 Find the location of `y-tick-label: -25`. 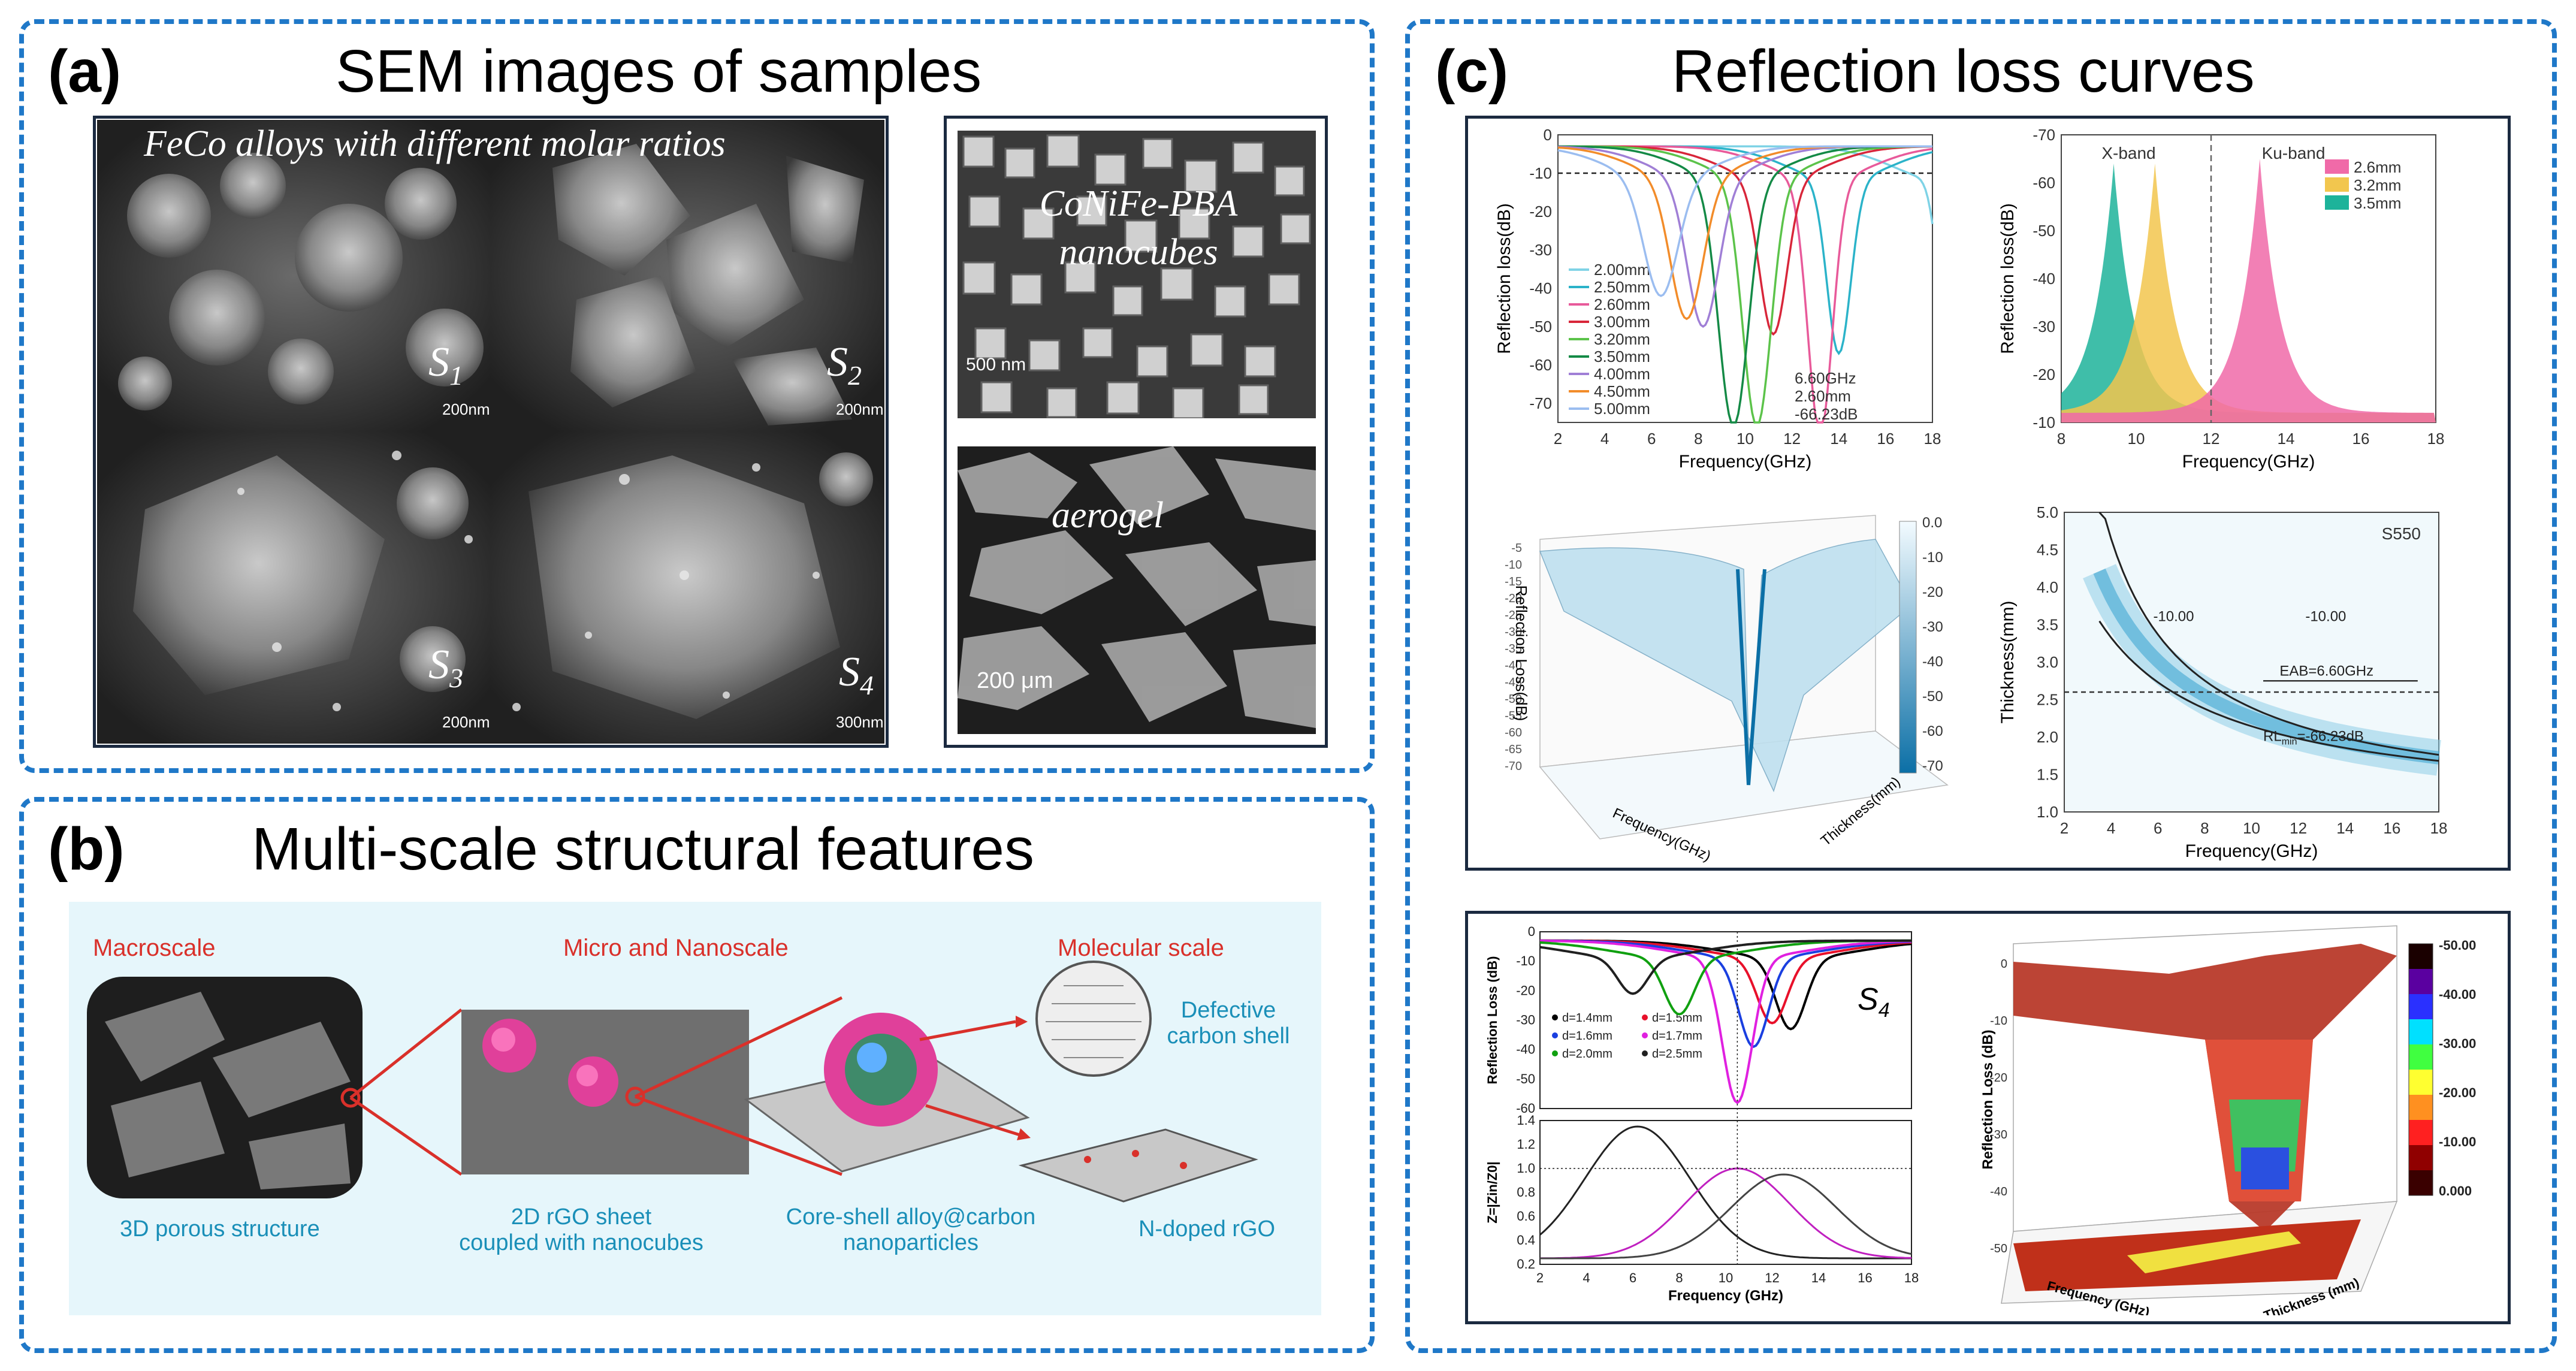

y-tick-label: -25 is located at coordinates (1514, 615).